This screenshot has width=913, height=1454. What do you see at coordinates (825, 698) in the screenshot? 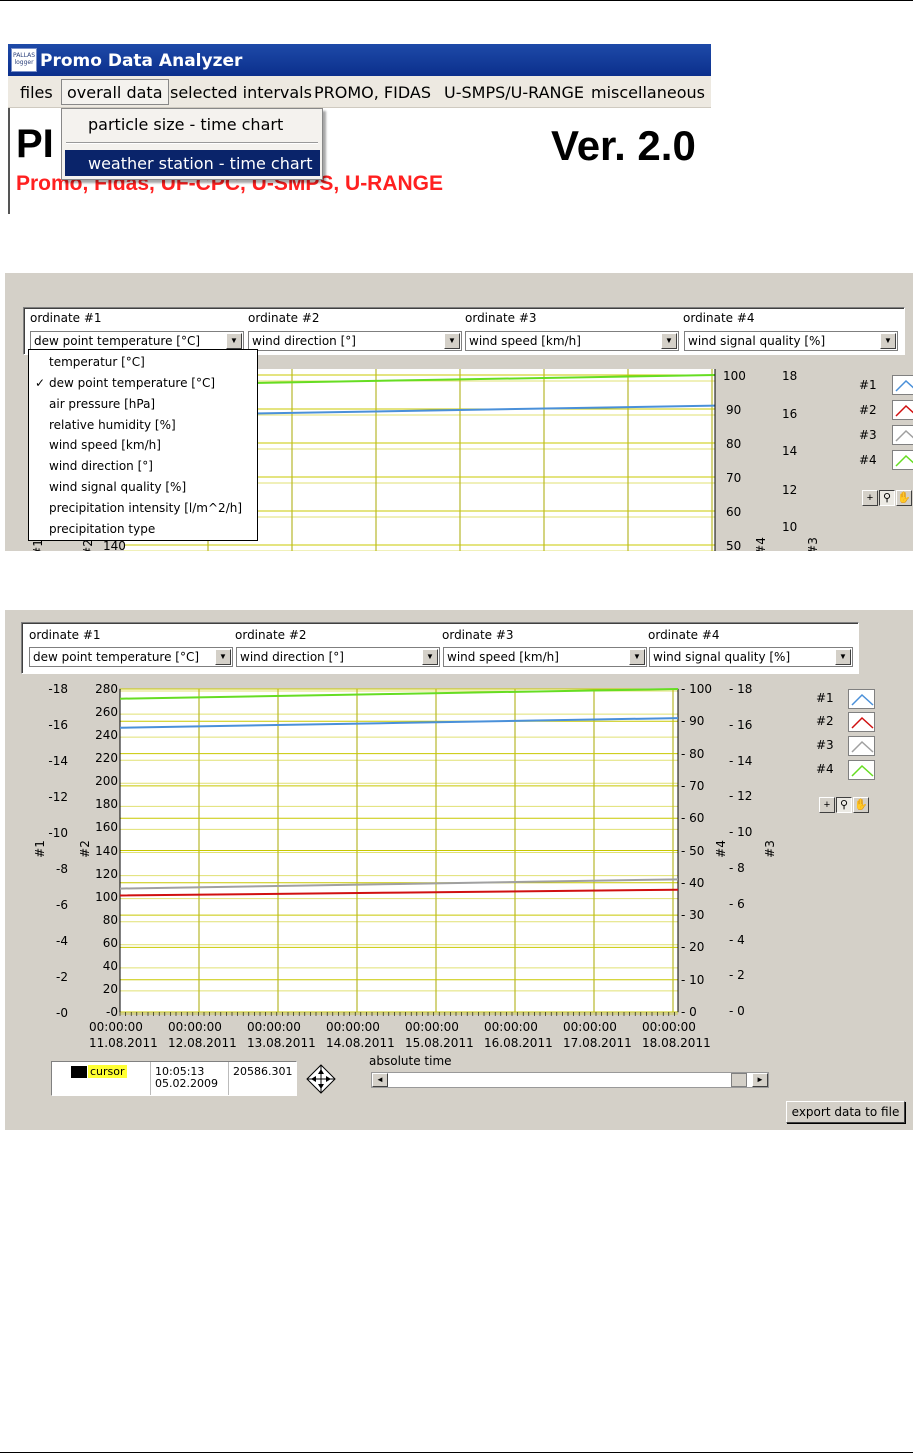
I see `legend-label-1: #1` at bounding box center [825, 698].